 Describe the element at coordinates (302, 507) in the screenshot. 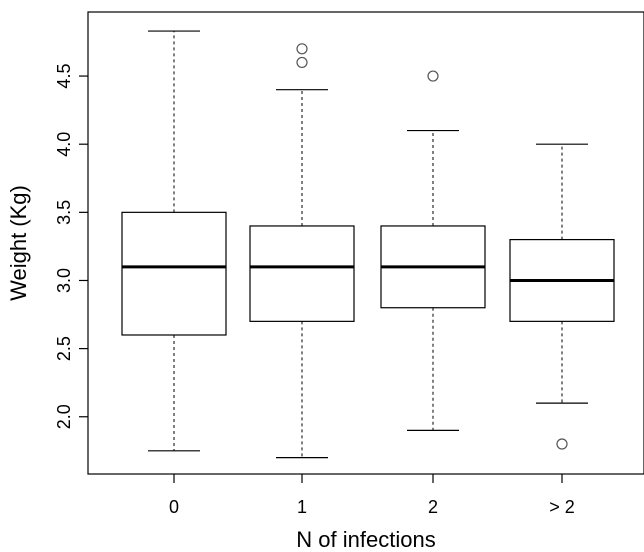

I see `x-tick-label: 1` at that location.